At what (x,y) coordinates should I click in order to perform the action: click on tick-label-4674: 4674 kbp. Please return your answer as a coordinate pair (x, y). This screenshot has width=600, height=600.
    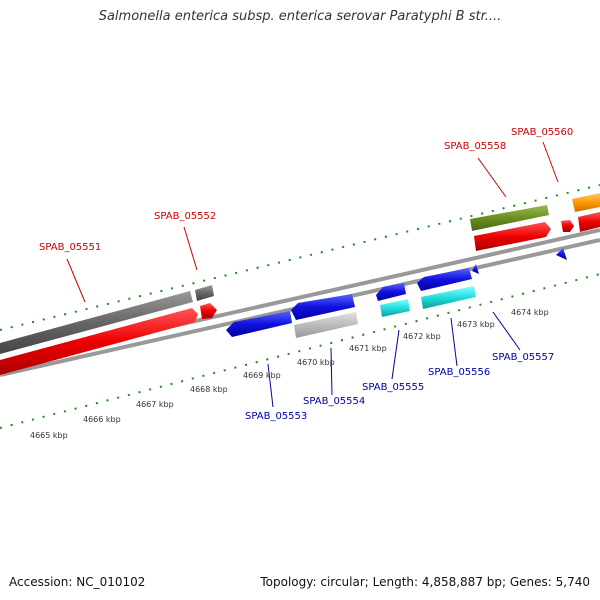
    Looking at the image, I should click on (530, 312).